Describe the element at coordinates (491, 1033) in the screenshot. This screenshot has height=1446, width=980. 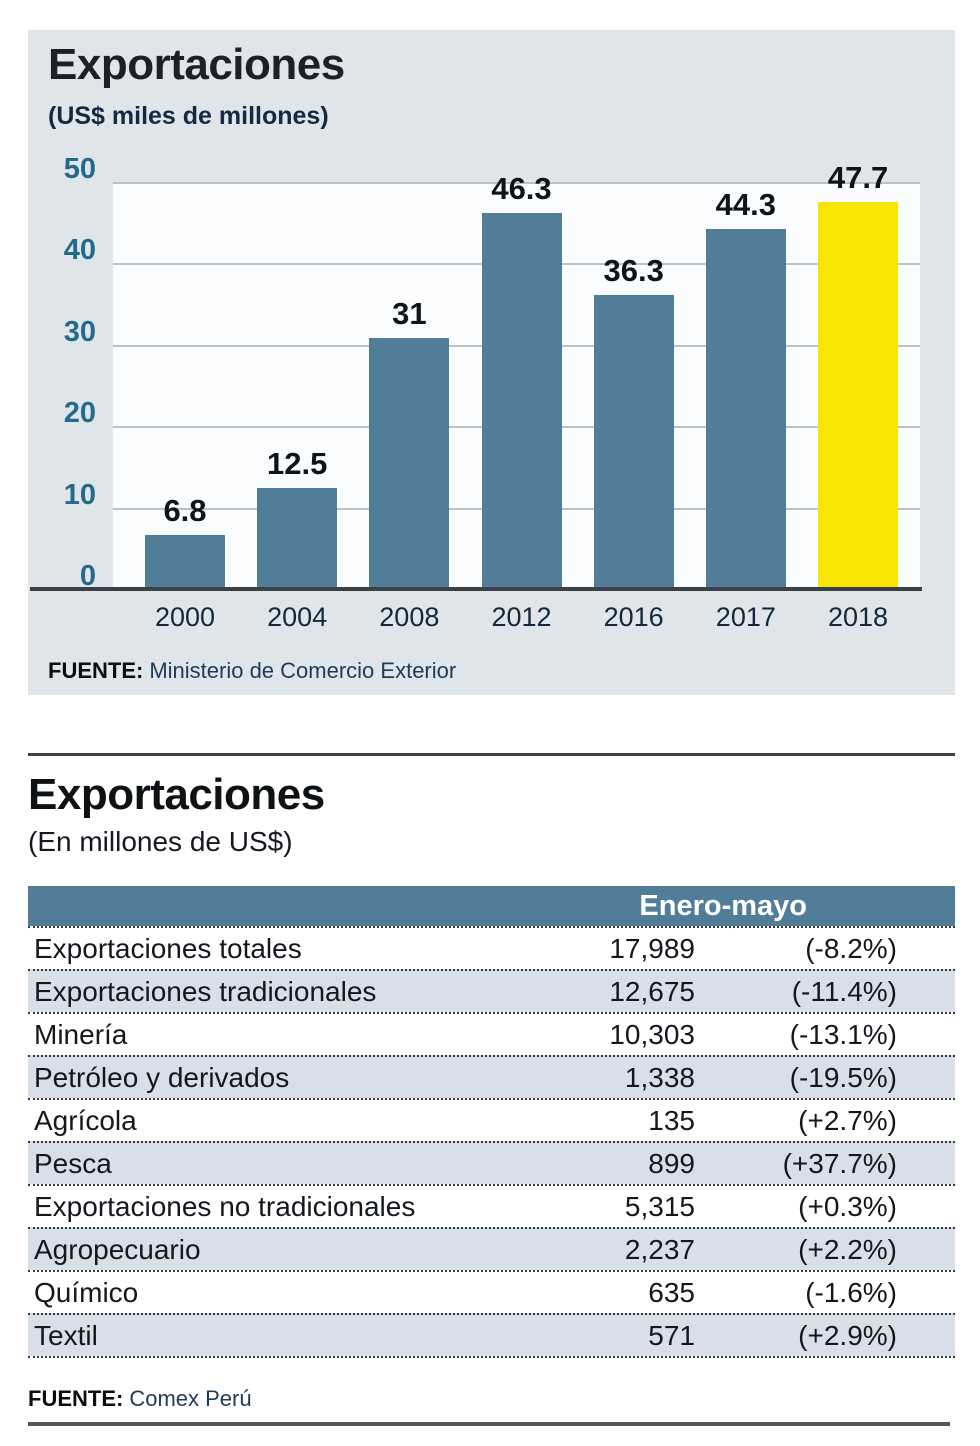
I see `table-row: Minería 10,303 (-13.1%)` at that location.